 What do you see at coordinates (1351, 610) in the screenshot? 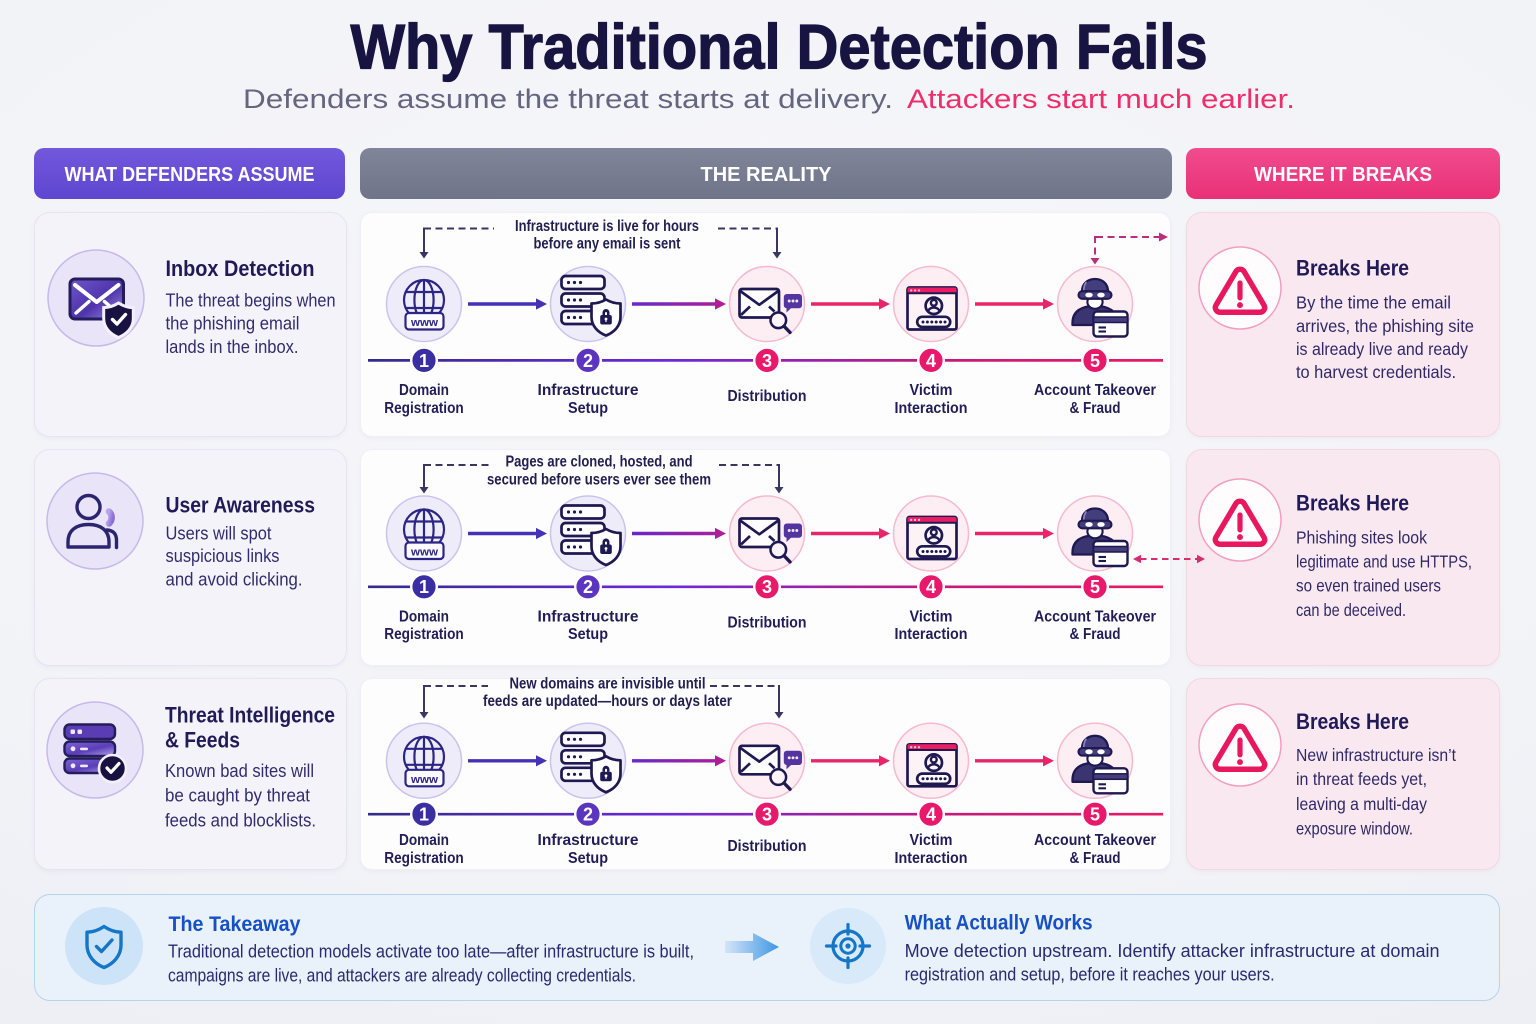
I see `svg-text: can be deceived.` at bounding box center [1351, 610].